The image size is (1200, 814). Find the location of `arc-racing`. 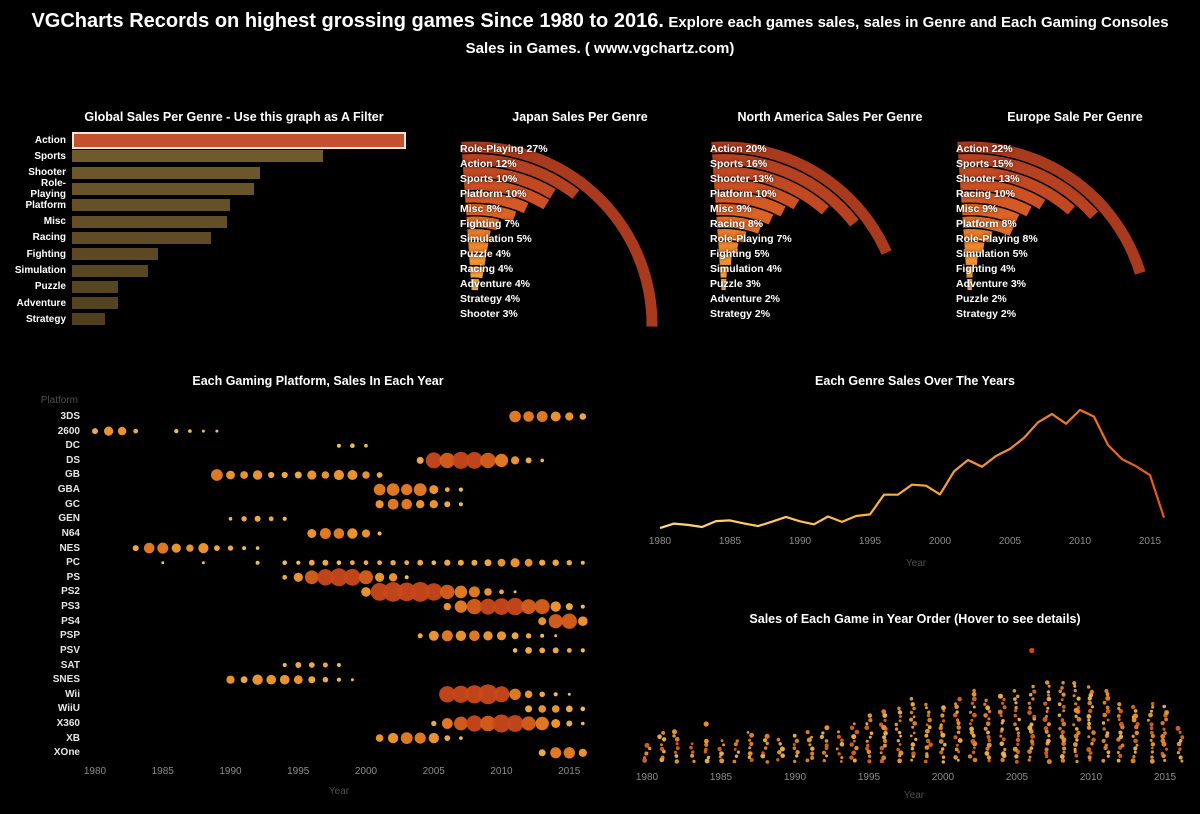

arc-racing is located at coordinates (478, 247).